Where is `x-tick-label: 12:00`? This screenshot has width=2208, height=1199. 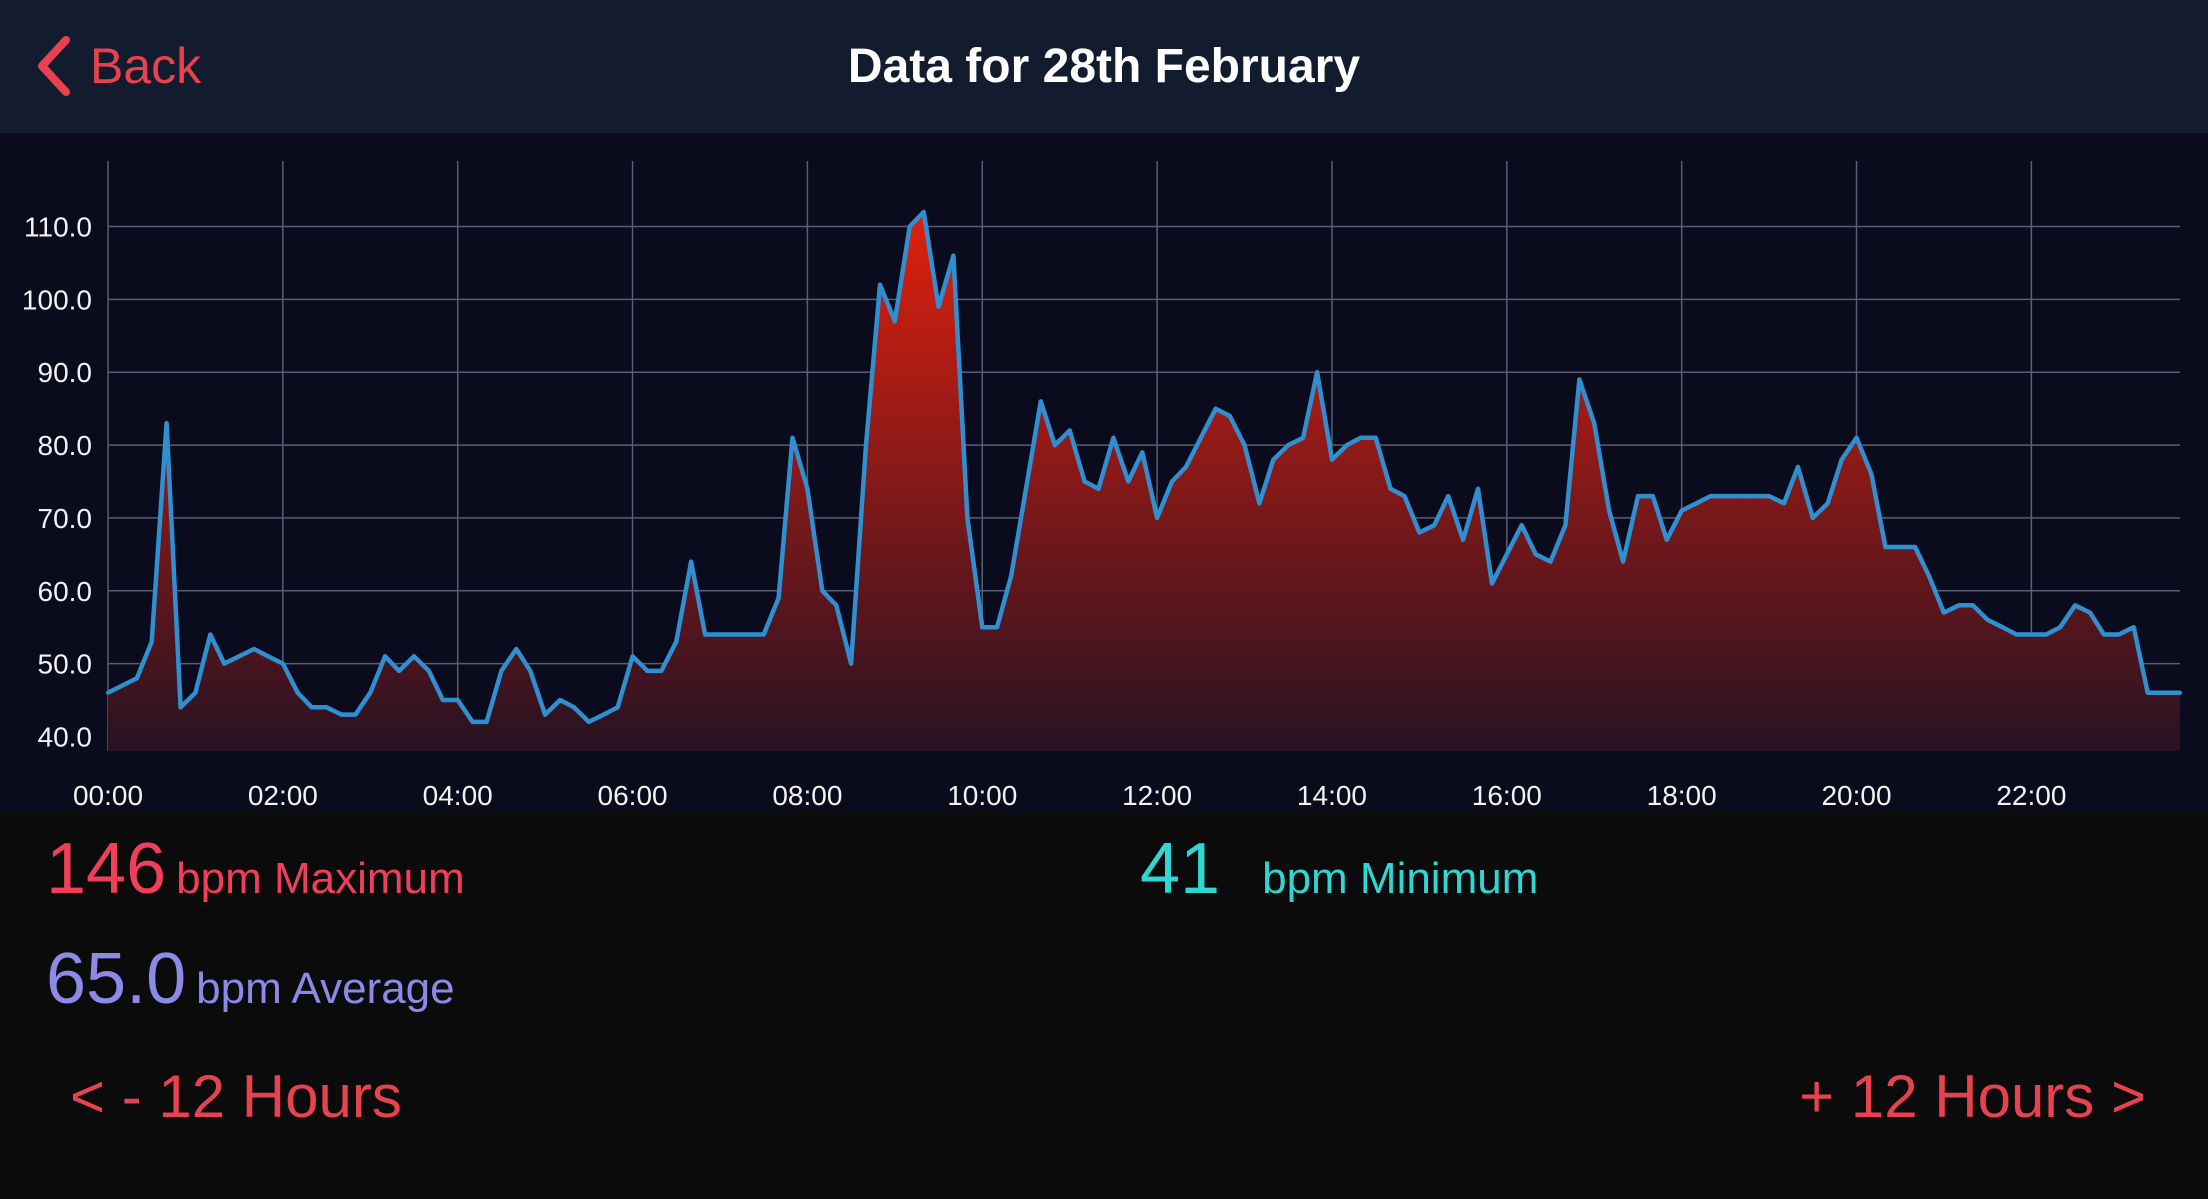 x-tick-label: 12:00 is located at coordinates (1157, 795).